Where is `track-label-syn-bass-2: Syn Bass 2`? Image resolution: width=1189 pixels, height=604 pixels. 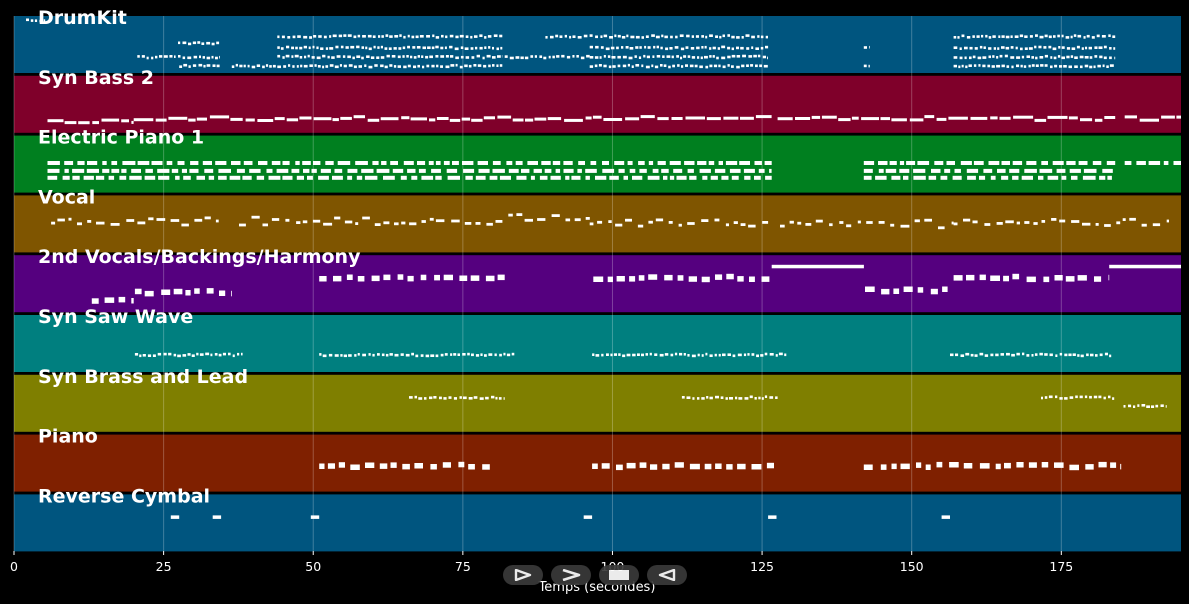 track-label-syn-bass-2: Syn Bass 2 is located at coordinates (96, 78).